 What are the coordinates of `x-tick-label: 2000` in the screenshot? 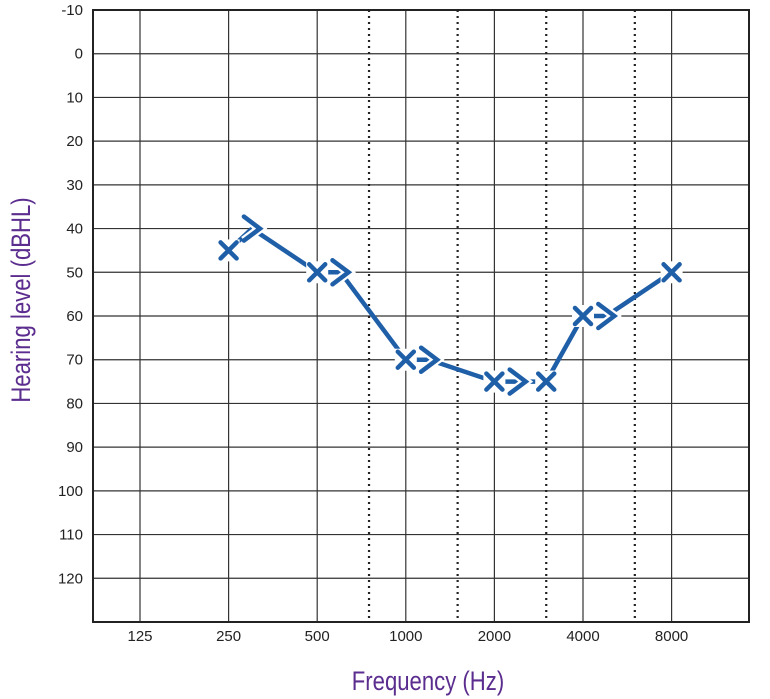 It's located at (494, 636).